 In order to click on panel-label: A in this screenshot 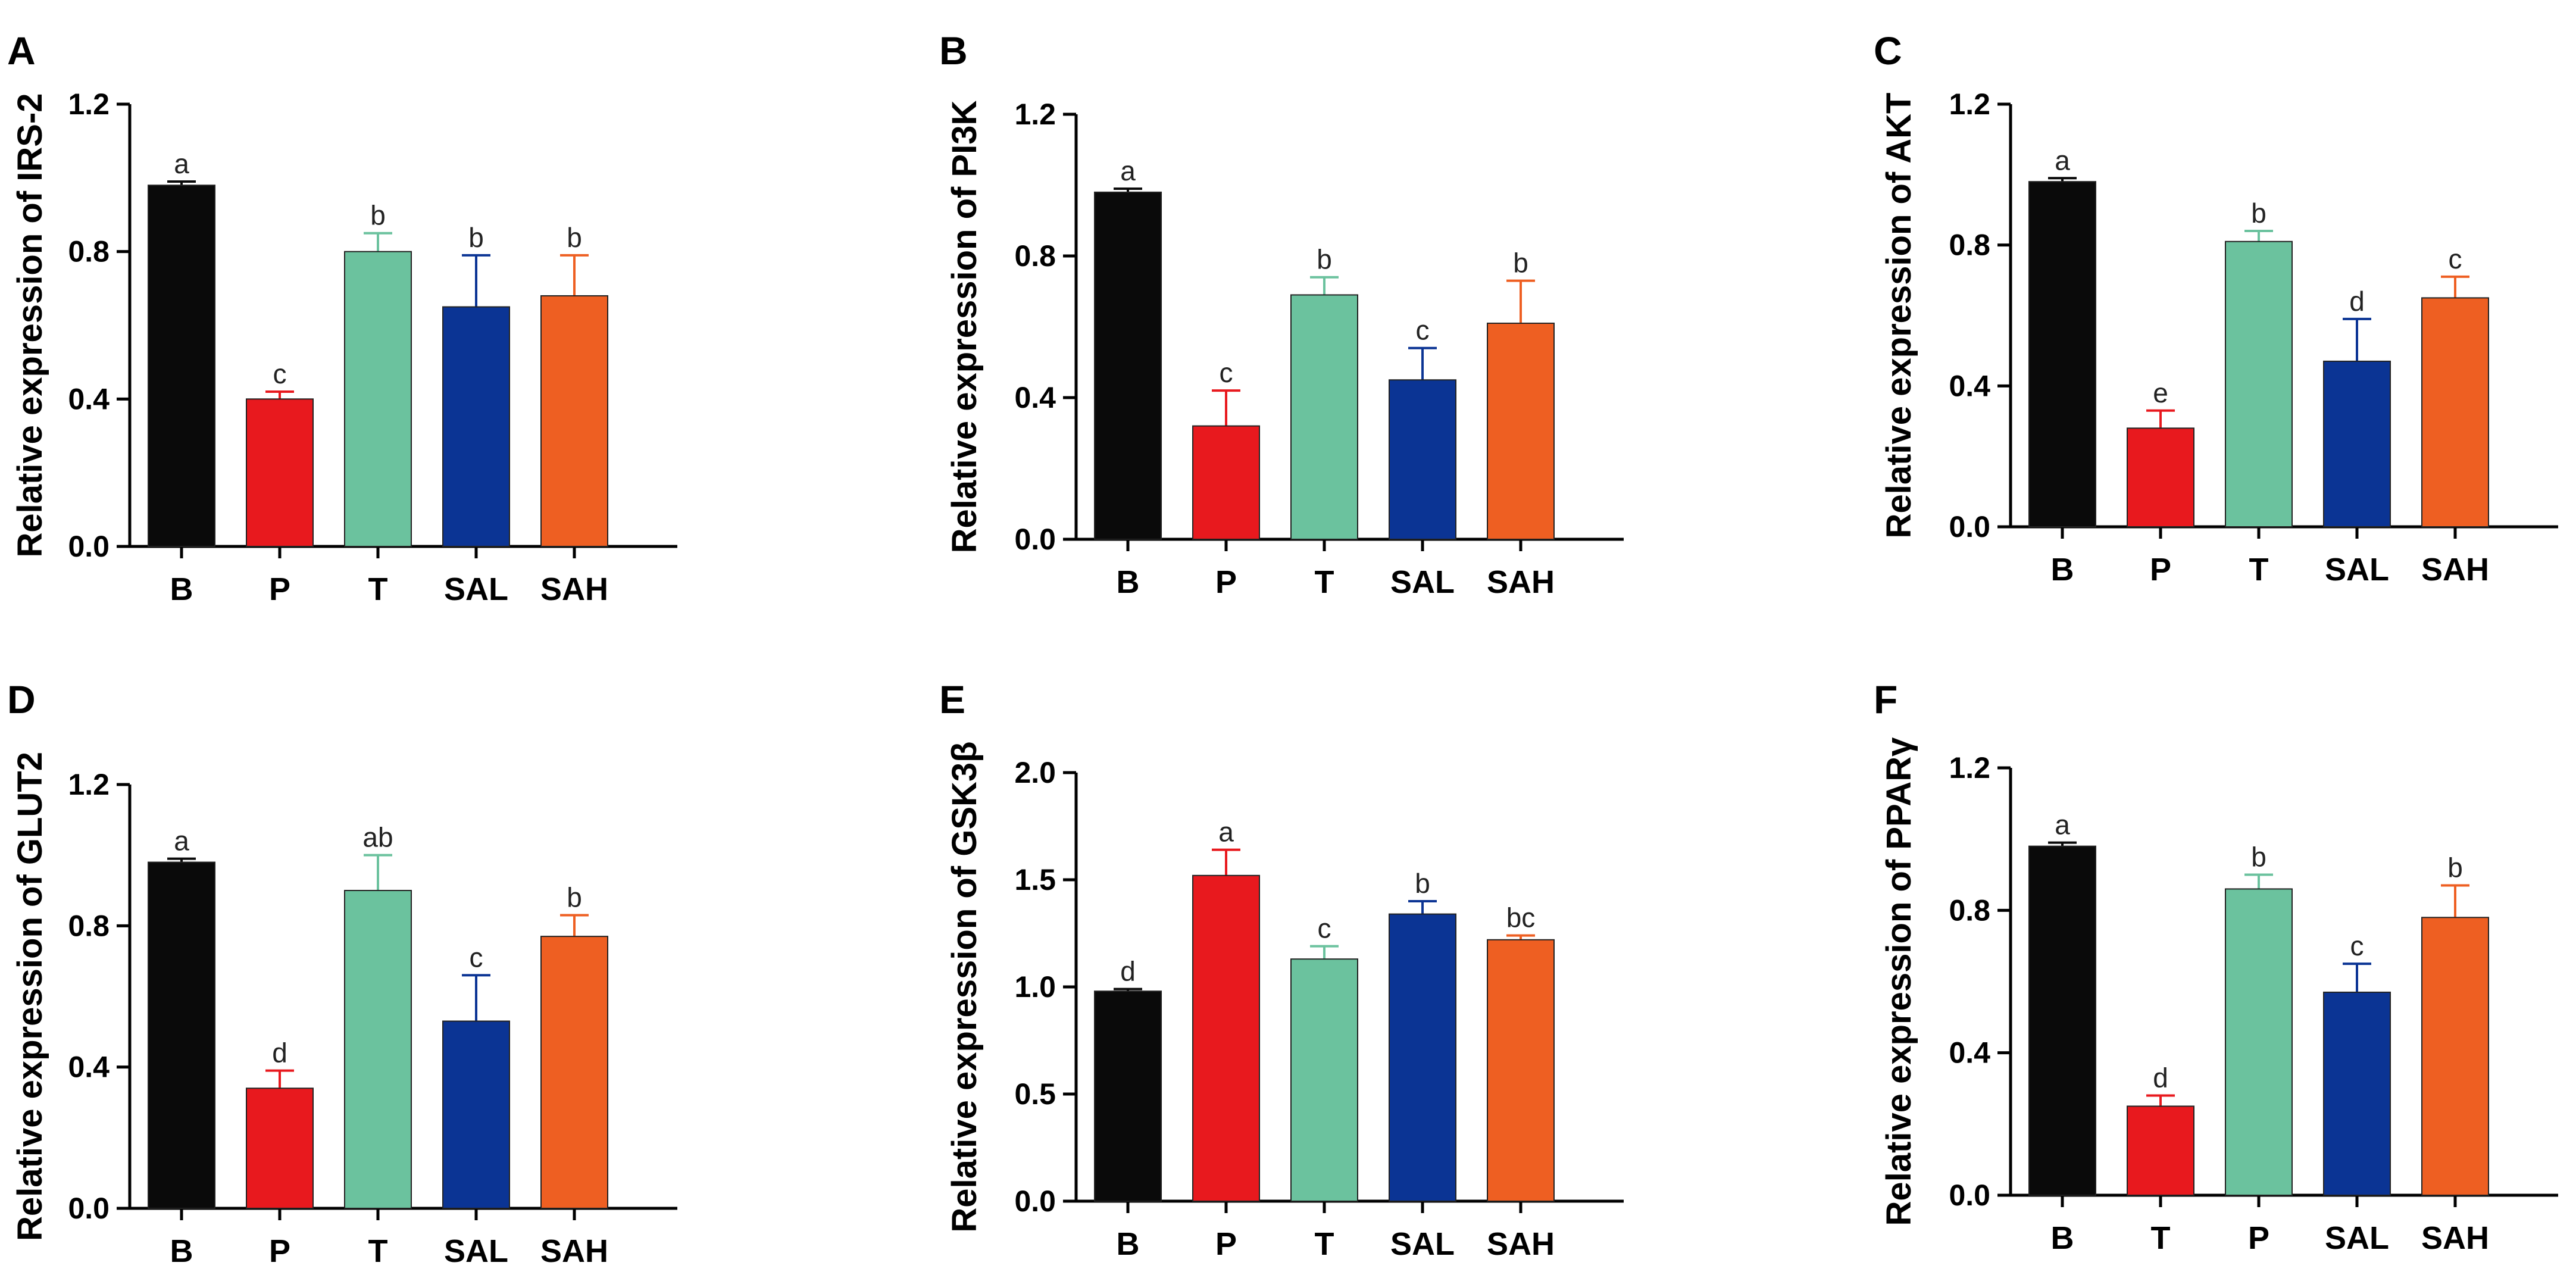, I will do `click(21, 51)`.